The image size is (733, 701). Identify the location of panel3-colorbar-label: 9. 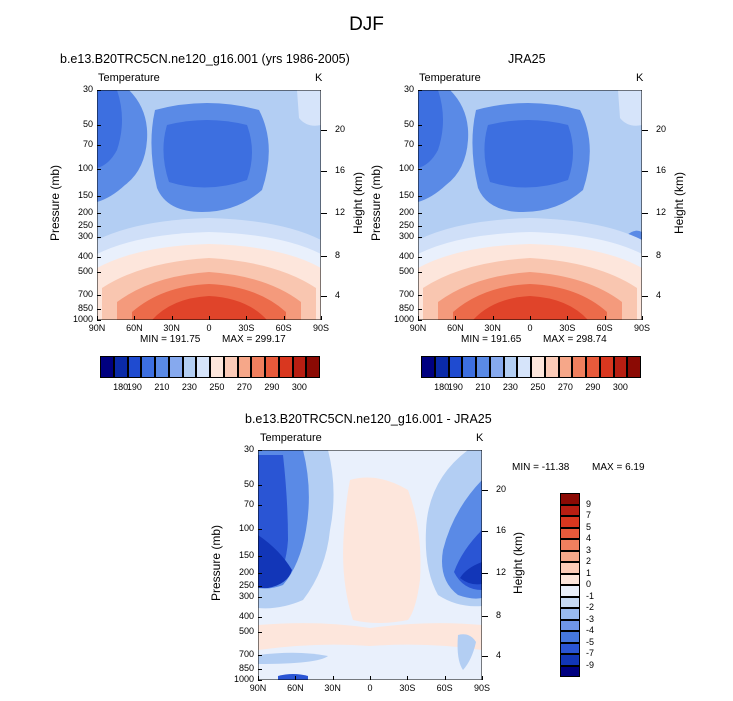
(589, 503).